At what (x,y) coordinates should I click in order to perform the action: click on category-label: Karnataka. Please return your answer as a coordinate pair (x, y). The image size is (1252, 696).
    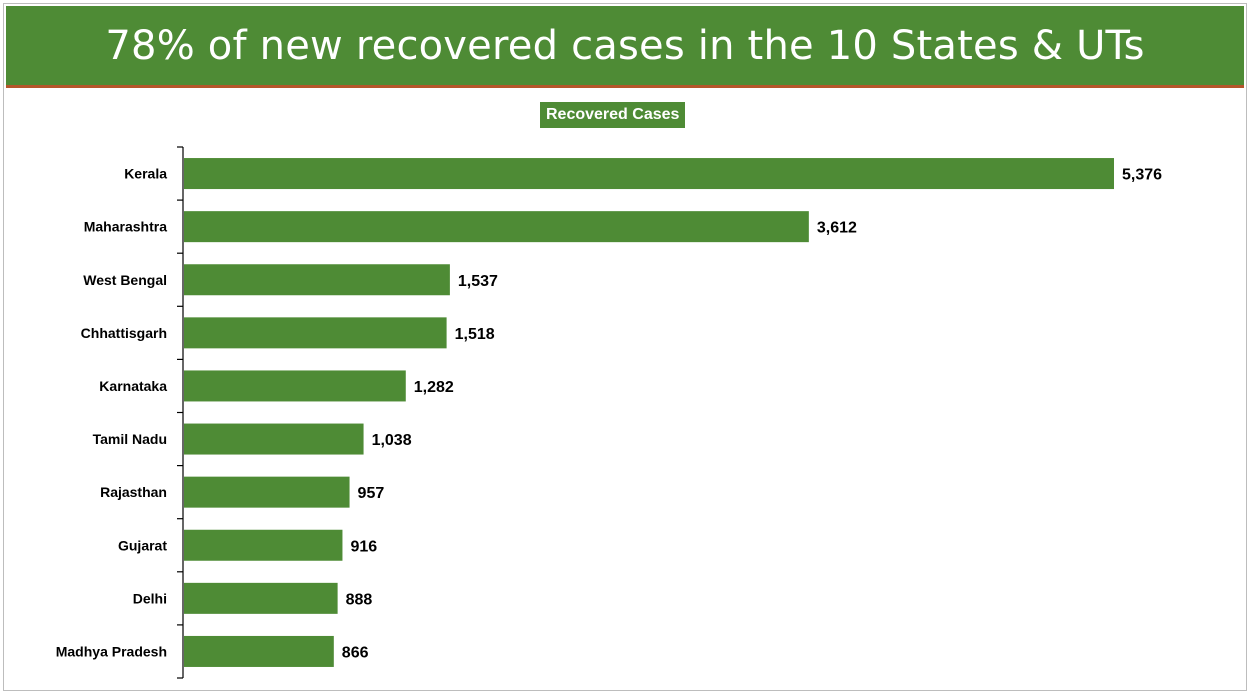
    Looking at the image, I should click on (133, 386).